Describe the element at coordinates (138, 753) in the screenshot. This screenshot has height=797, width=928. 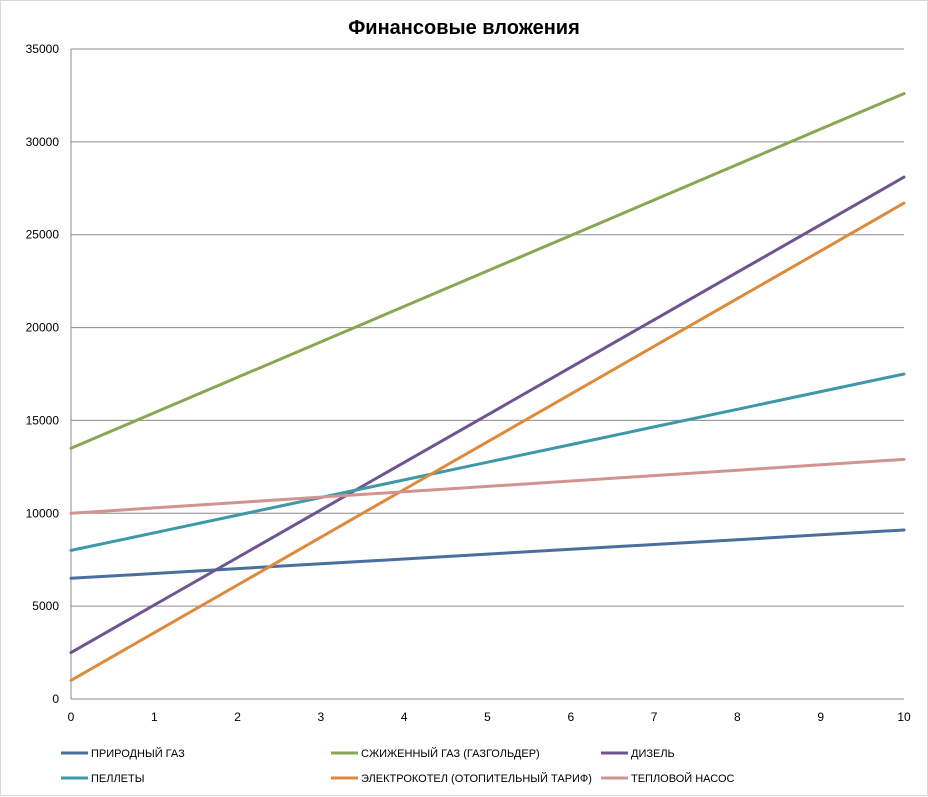
I see `legend-label: ПРИРОДНЫЙ ГАЗ` at that location.